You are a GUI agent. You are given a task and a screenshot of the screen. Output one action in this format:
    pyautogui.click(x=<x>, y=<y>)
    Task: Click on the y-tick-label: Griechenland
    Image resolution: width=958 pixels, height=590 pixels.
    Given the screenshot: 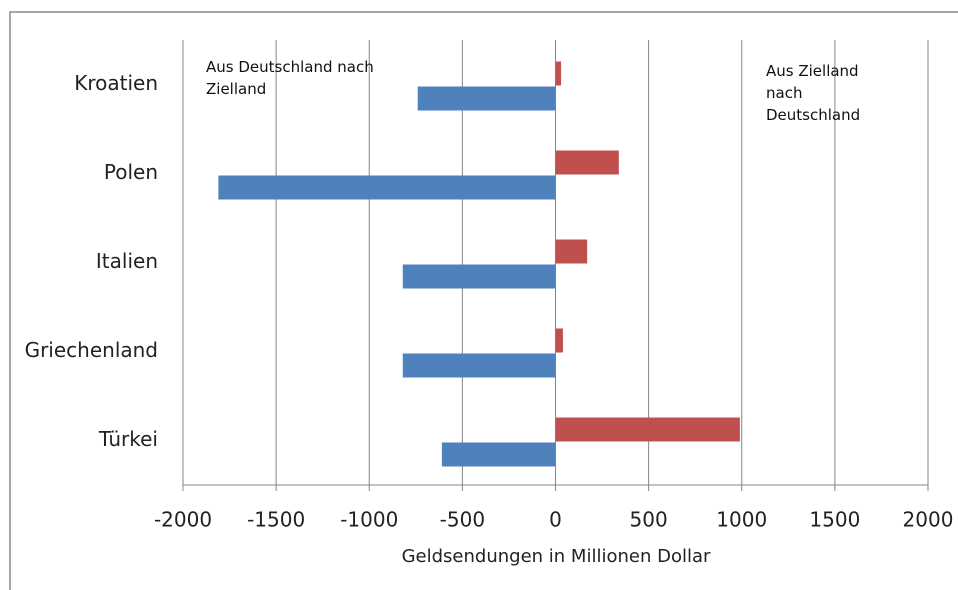 What is the action you would take?
    pyautogui.click(x=91, y=350)
    